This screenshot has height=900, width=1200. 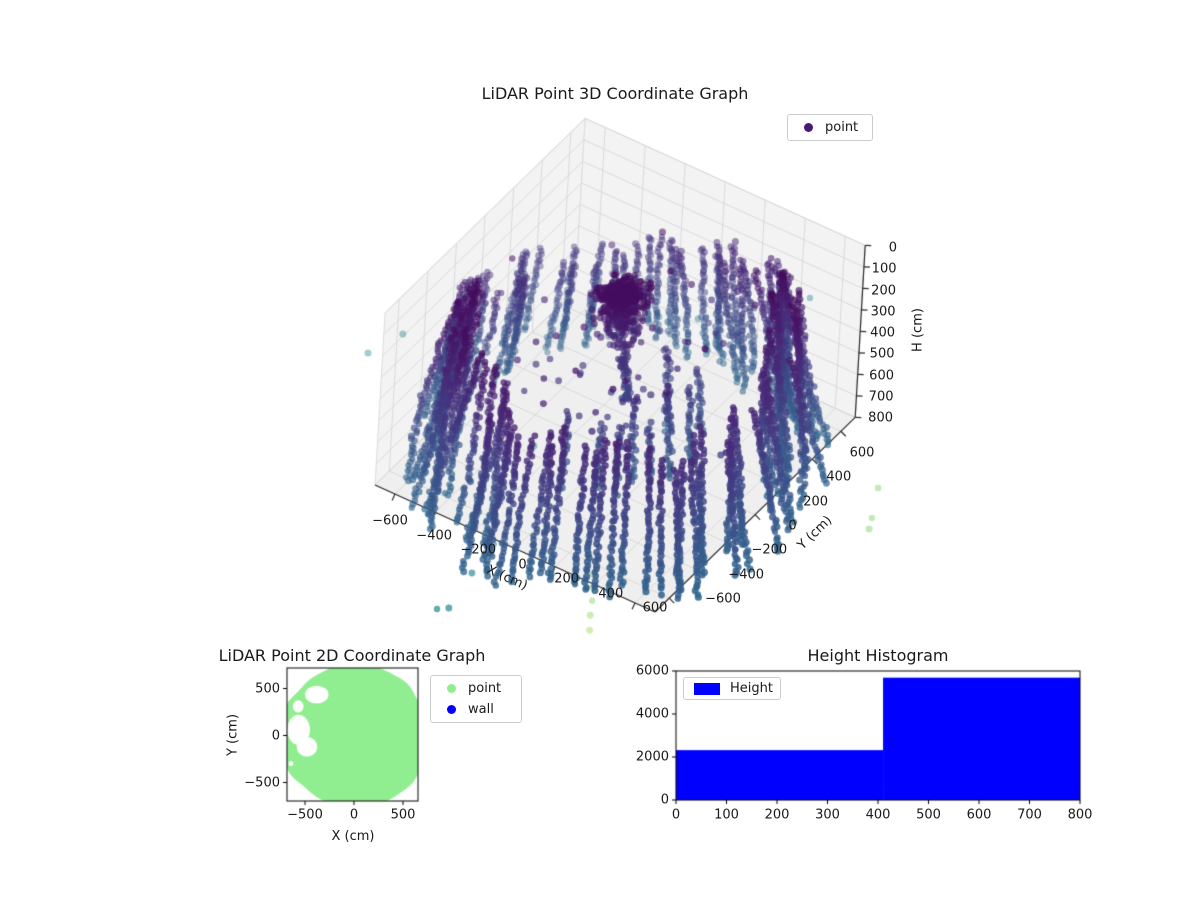 I want to click on plot3d-x-tick-label: 600, so click(x=655, y=608).